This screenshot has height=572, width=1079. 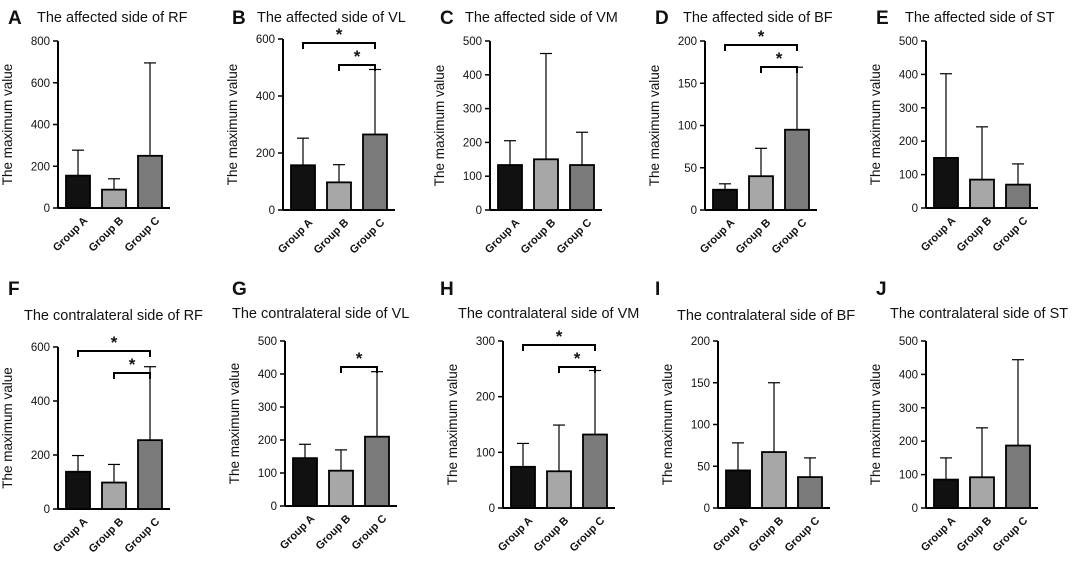 I want to click on y-tick-label: 800, so click(x=40, y=42).